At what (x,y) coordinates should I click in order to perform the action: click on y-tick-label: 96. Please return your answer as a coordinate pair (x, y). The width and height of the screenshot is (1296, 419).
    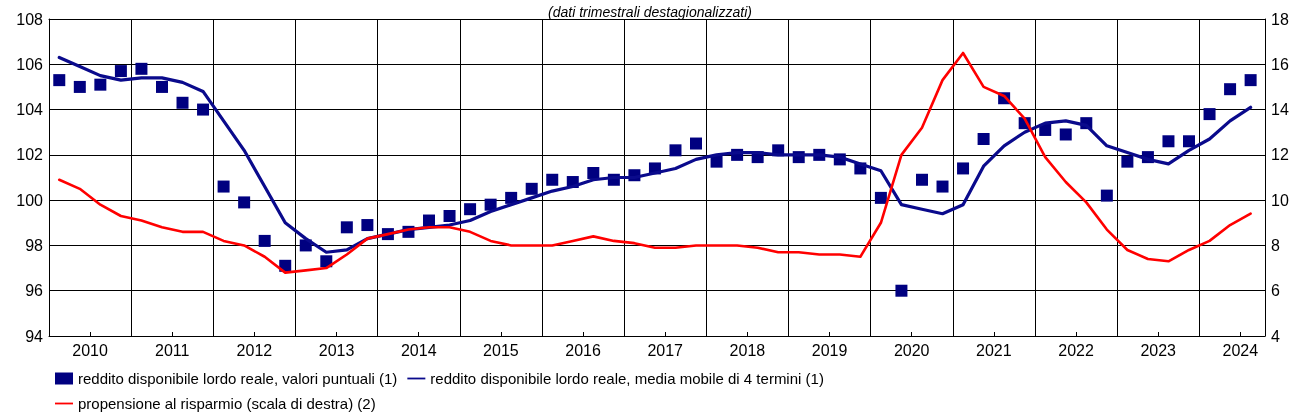
    Looking at the image, I should click on (34, 291).